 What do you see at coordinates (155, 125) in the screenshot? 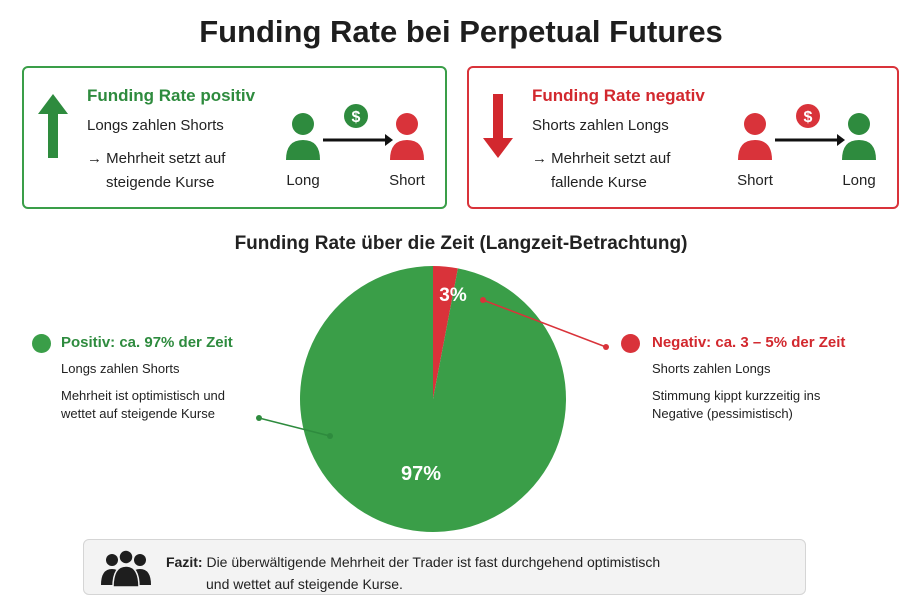
I see `positive-box-subtitle: Longs zahlen Shorts` at bounding box center [155, 125].